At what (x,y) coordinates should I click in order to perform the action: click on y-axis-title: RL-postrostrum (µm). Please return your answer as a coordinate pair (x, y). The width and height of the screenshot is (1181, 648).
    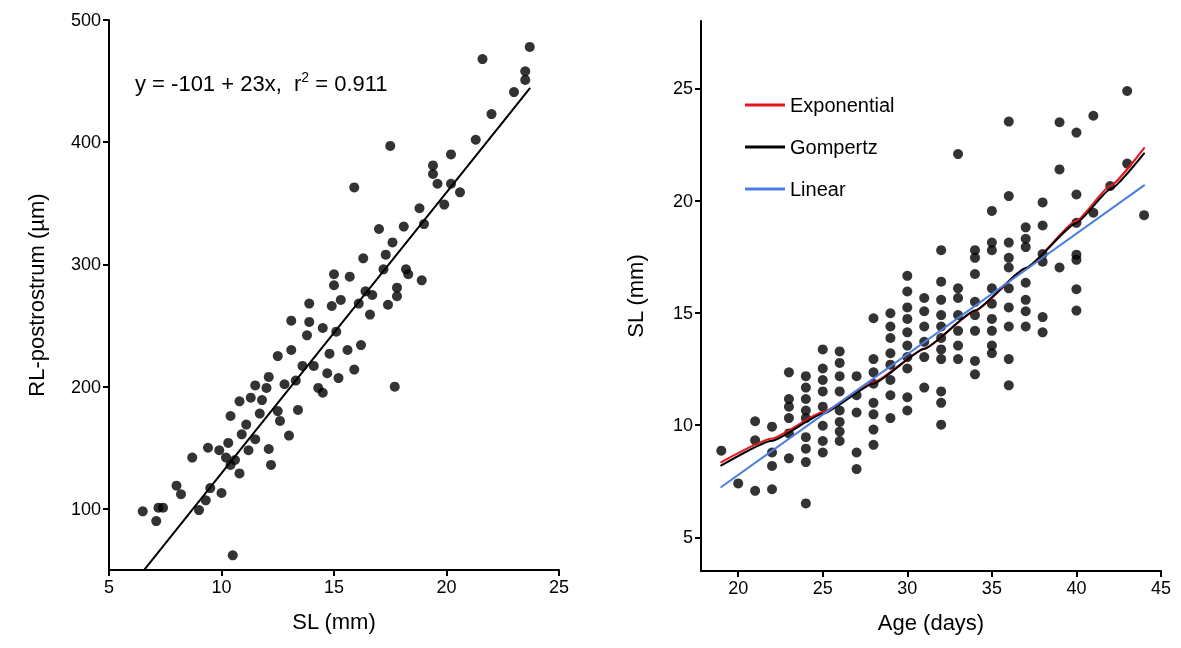
    Looking at the image, I should click on (36, 295).